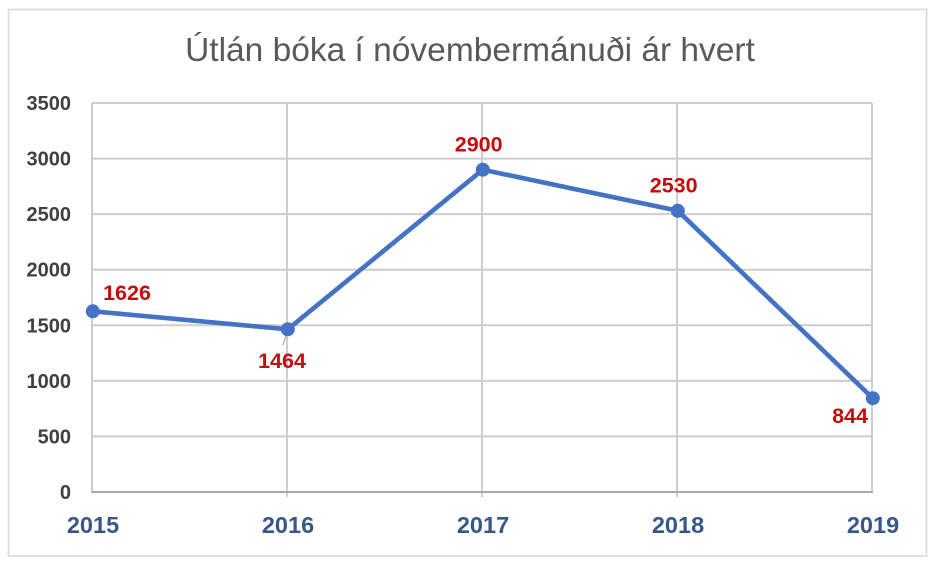 The width and height of the screenshot is (934, 565). What do you see at coordinates (873, 525) in the screenshot?
I see `svg-text: 2019` at bounding box center [873, 525].